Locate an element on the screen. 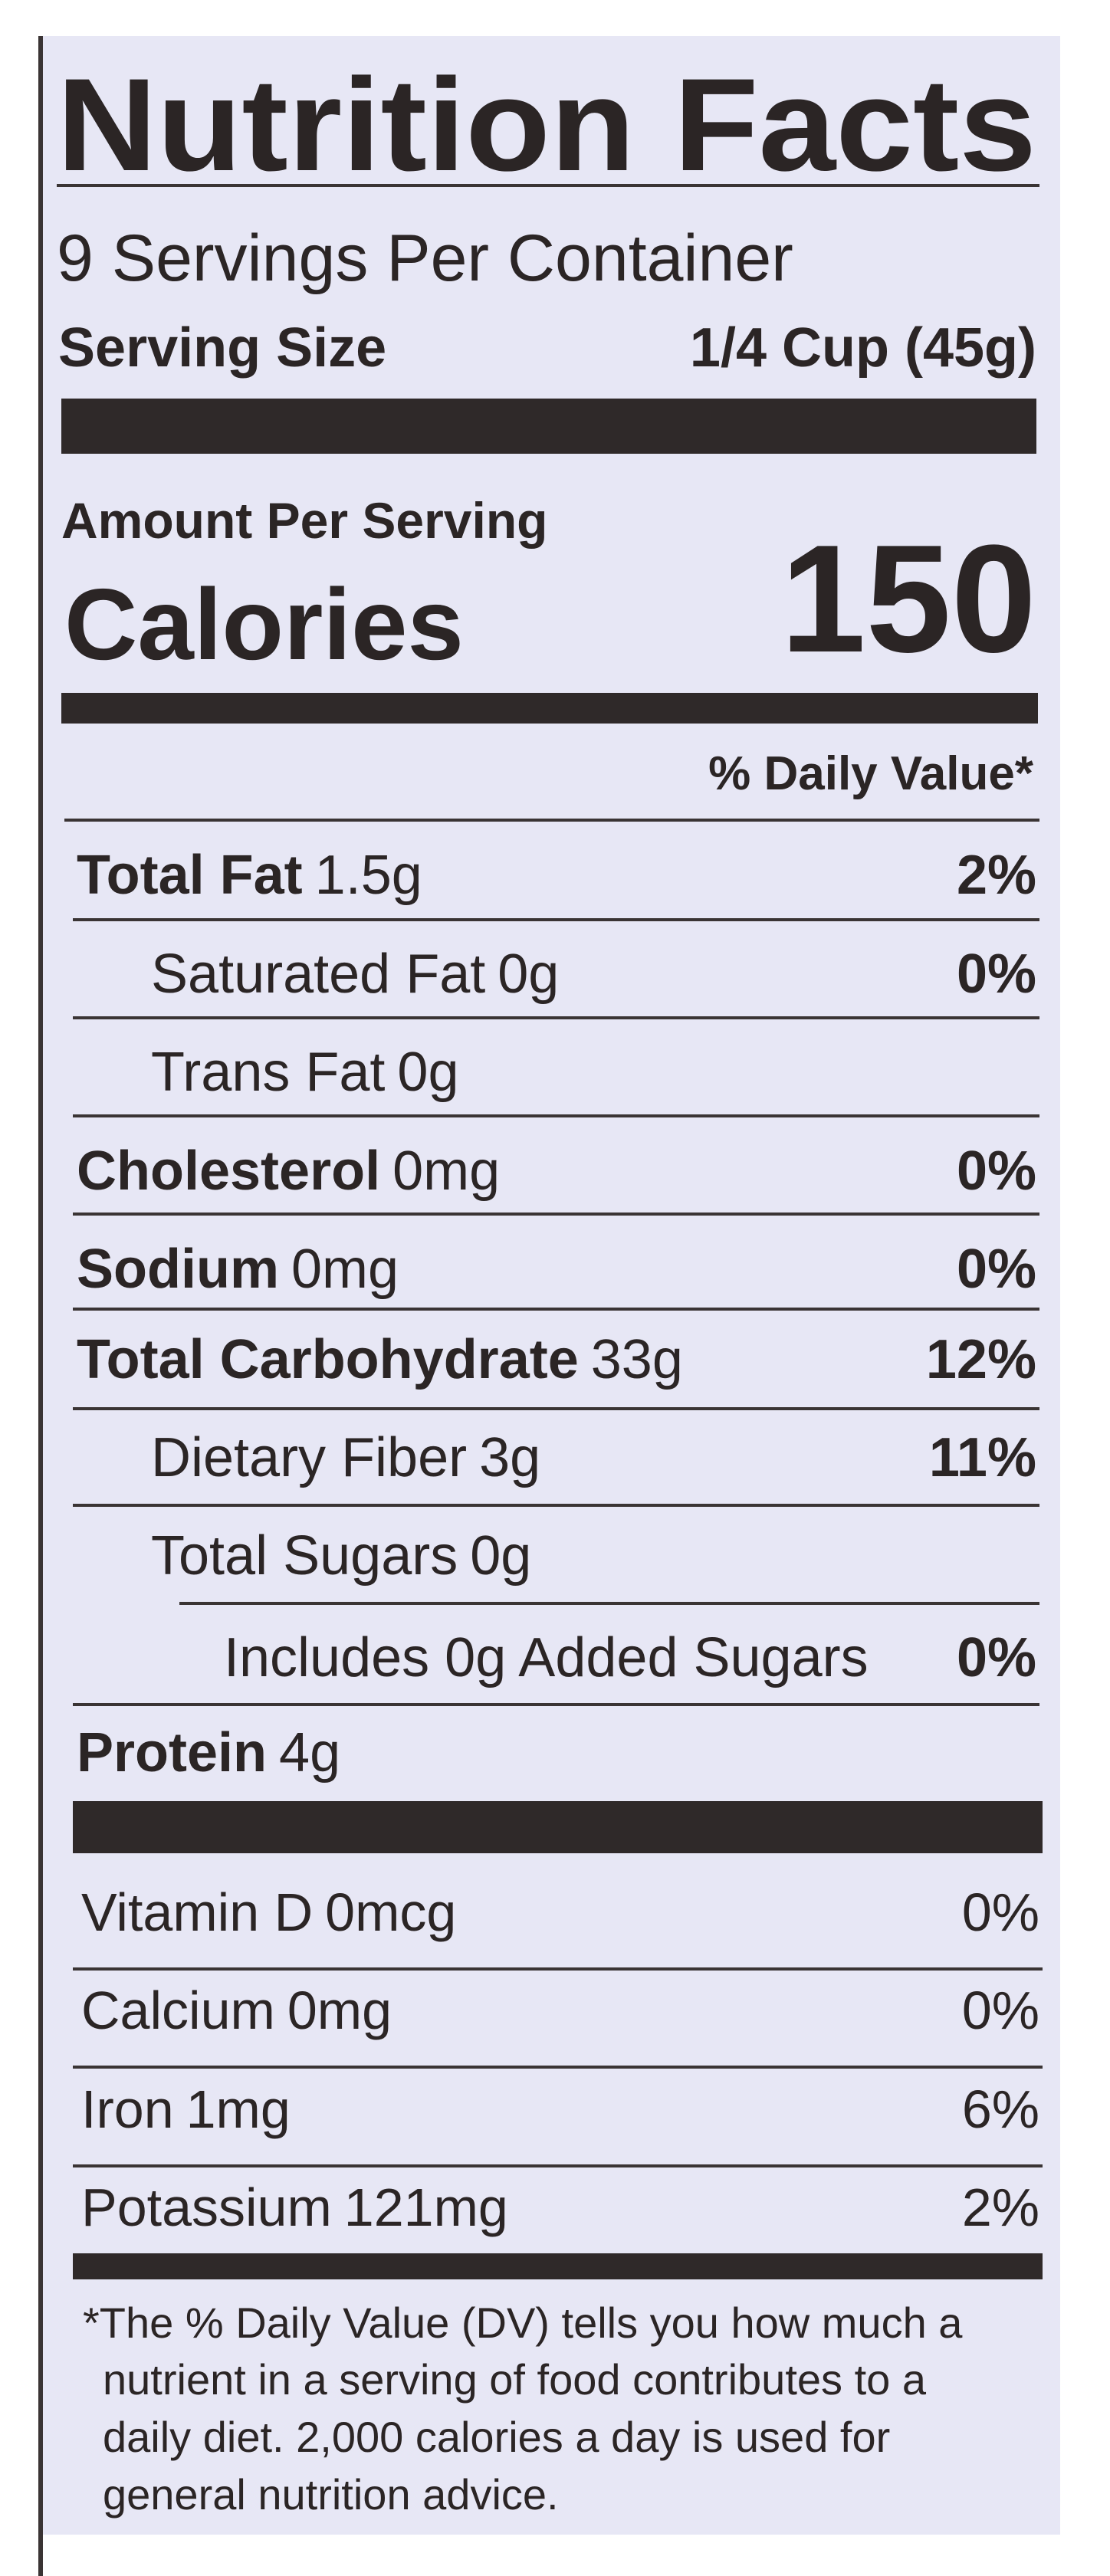 Image resolution: width=1110 pixels, height=2576 pixels. nutrient-name: Protein is located at coordinates (172, 1753).